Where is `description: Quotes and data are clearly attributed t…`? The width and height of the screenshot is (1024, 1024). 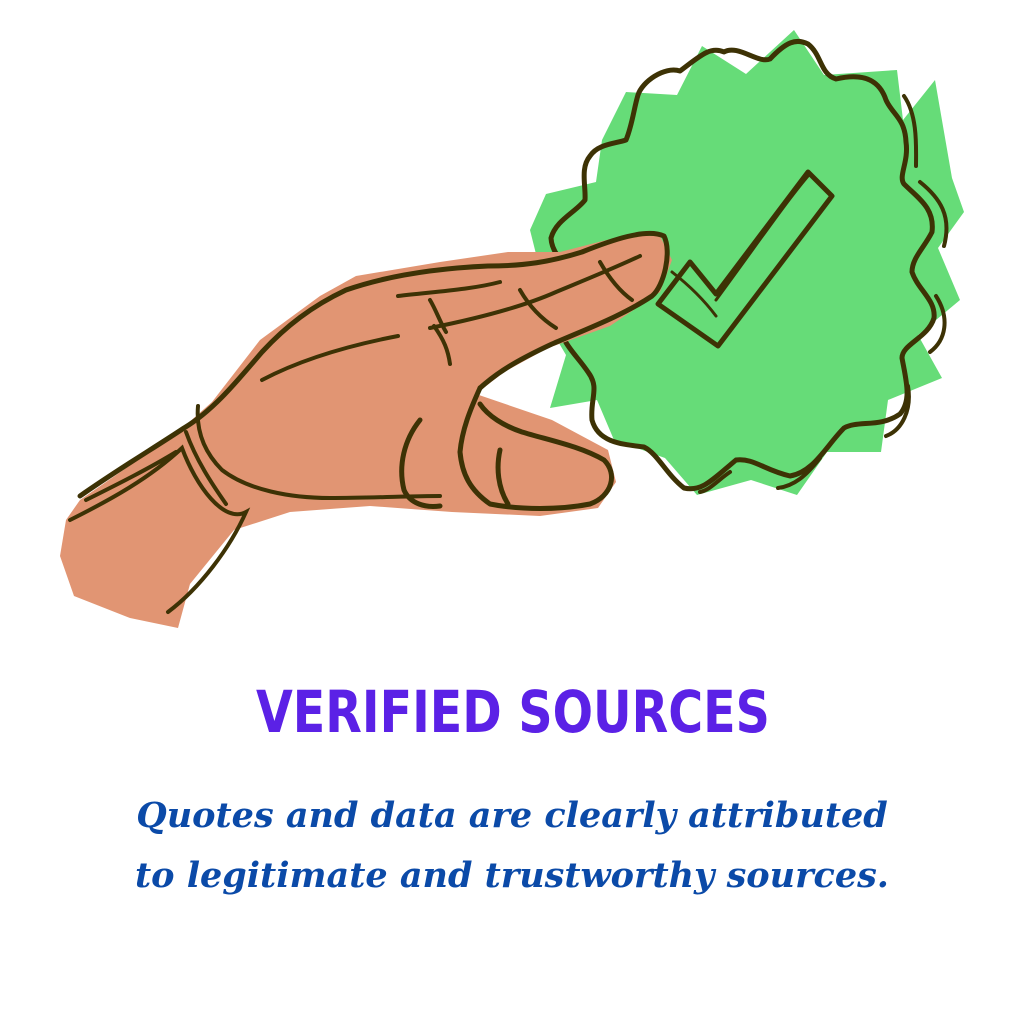 description: Quotes and data are clearly attributed t… is located at coordinates (512, 845).